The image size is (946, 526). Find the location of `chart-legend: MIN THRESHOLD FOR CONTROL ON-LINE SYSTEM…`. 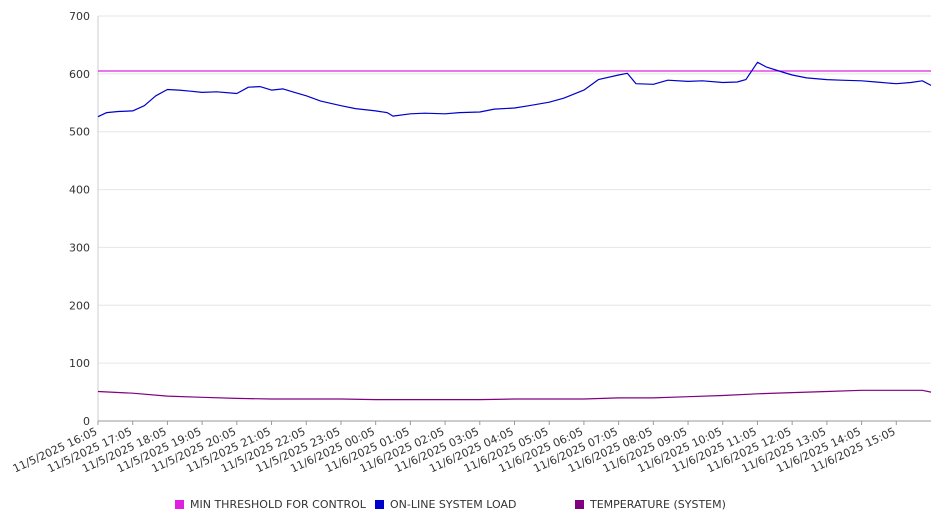

chart-legend: MIN THRESHOLD FOR CONTROL ON-LINE SYSTEM… is located at coordinates (473, 506).